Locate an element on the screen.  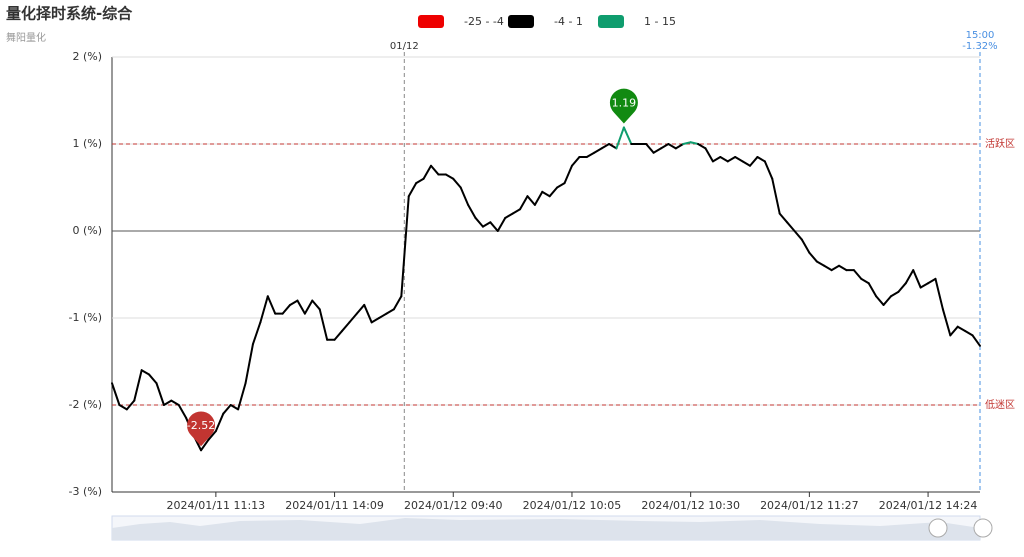
marker-label: -2.52 is located at coordinates (201, 425).